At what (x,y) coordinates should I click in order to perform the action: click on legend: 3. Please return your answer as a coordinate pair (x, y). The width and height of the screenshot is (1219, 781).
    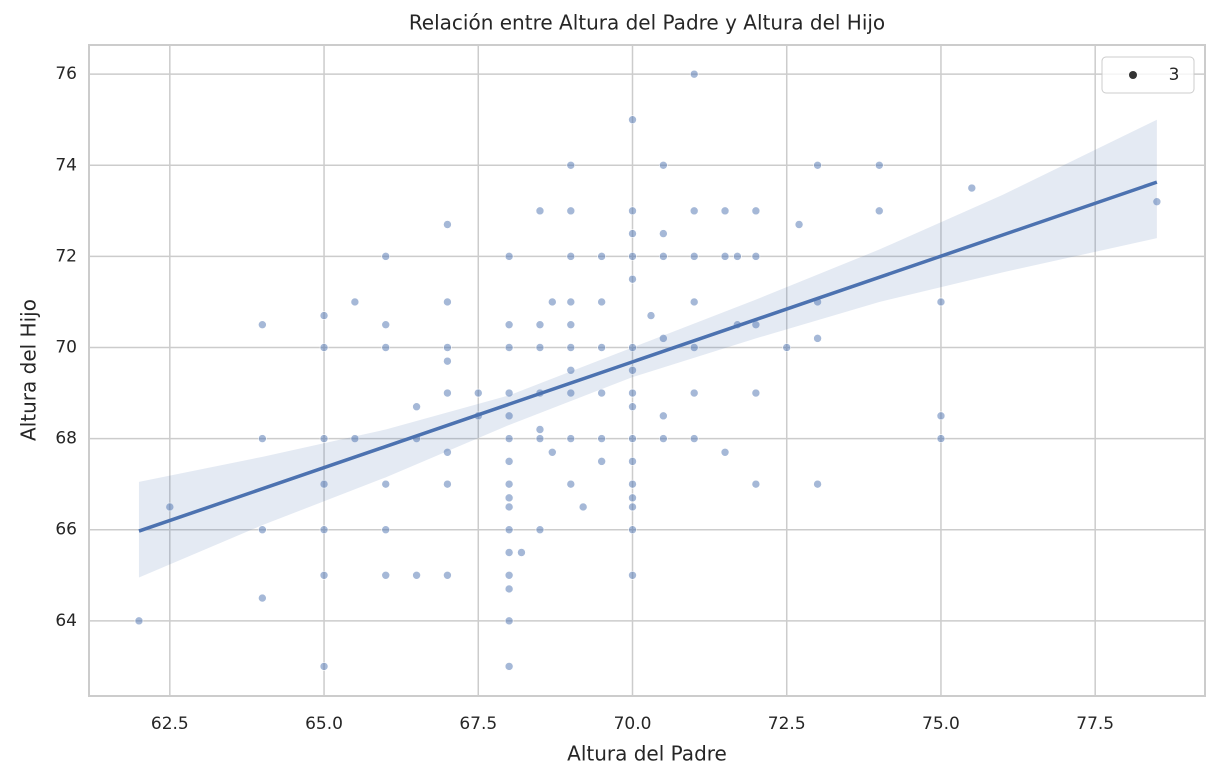
    Looking at the image, I should click on (1148, 75).